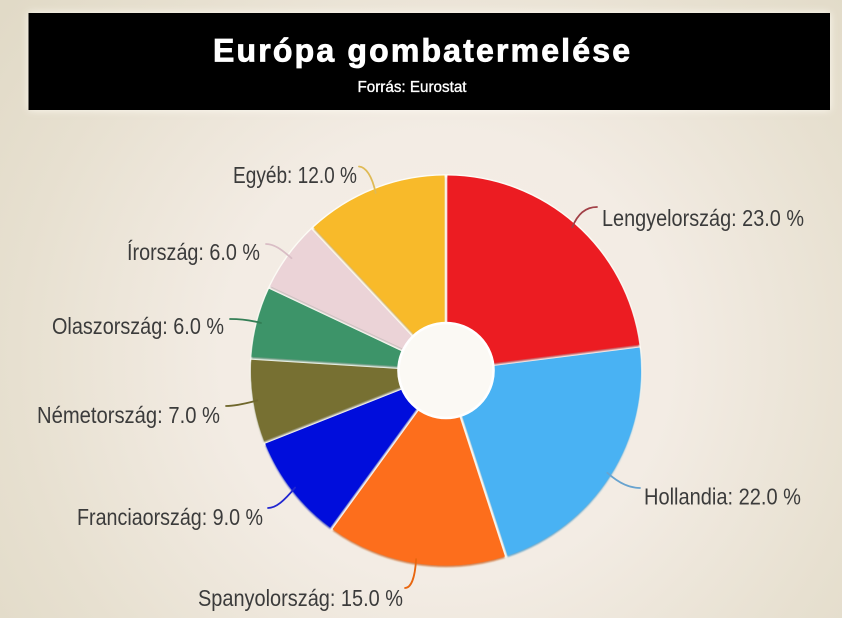  I want to click on svg-text: Németország: 7.0 %, so click(128, 415).